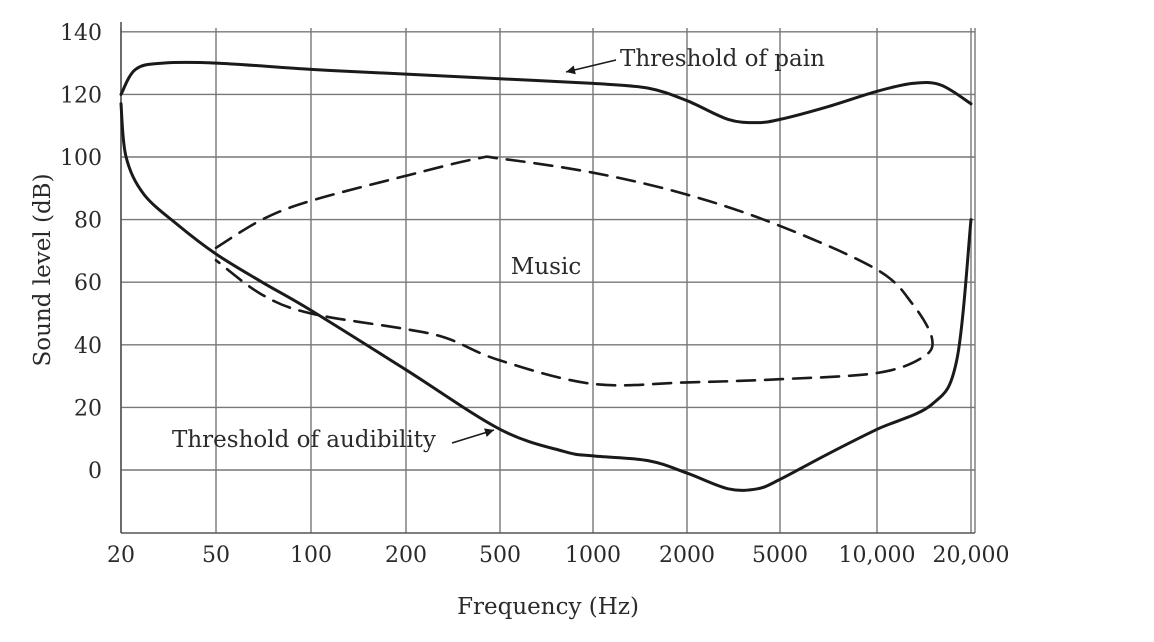 The height and width of the screenshot is (642, 1154). I want to click on y-tick-label: 20, so click(88, 408).